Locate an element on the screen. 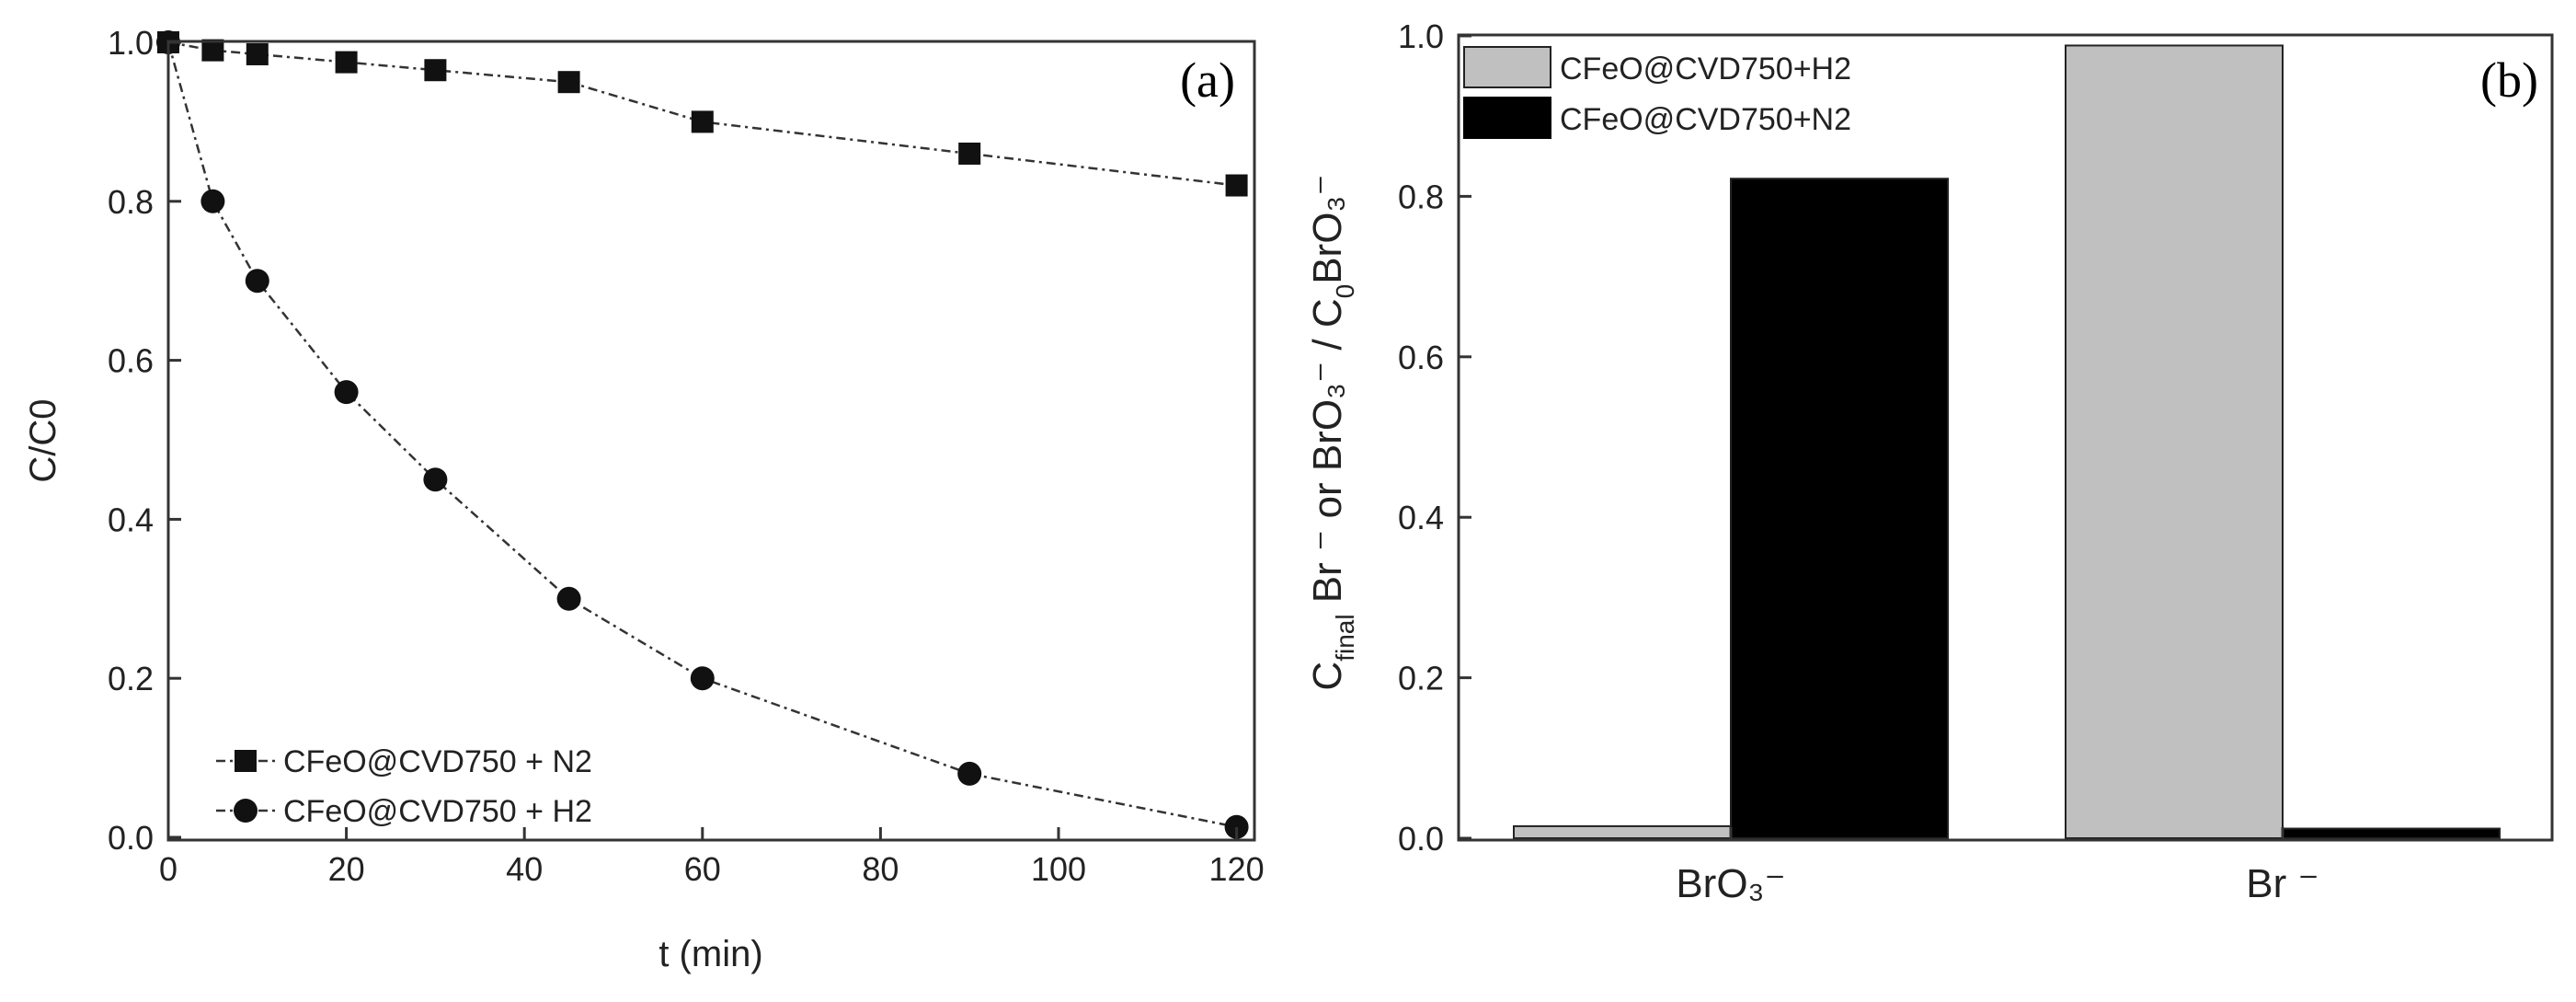 The height and width of the screenshot is (1002, 2576). x-tick-label: 100 is located at coordinates (1058, 869).